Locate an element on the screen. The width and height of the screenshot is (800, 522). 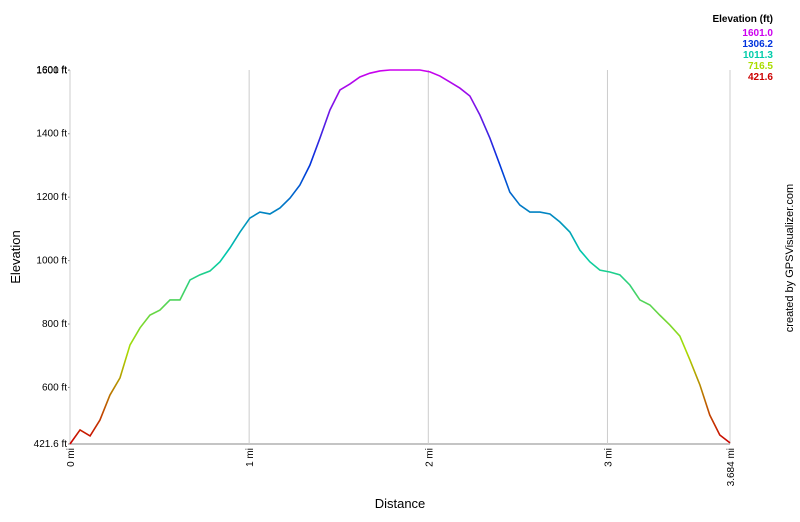
y-tick-label: 1601 ft is located at coordinates (51, 70).